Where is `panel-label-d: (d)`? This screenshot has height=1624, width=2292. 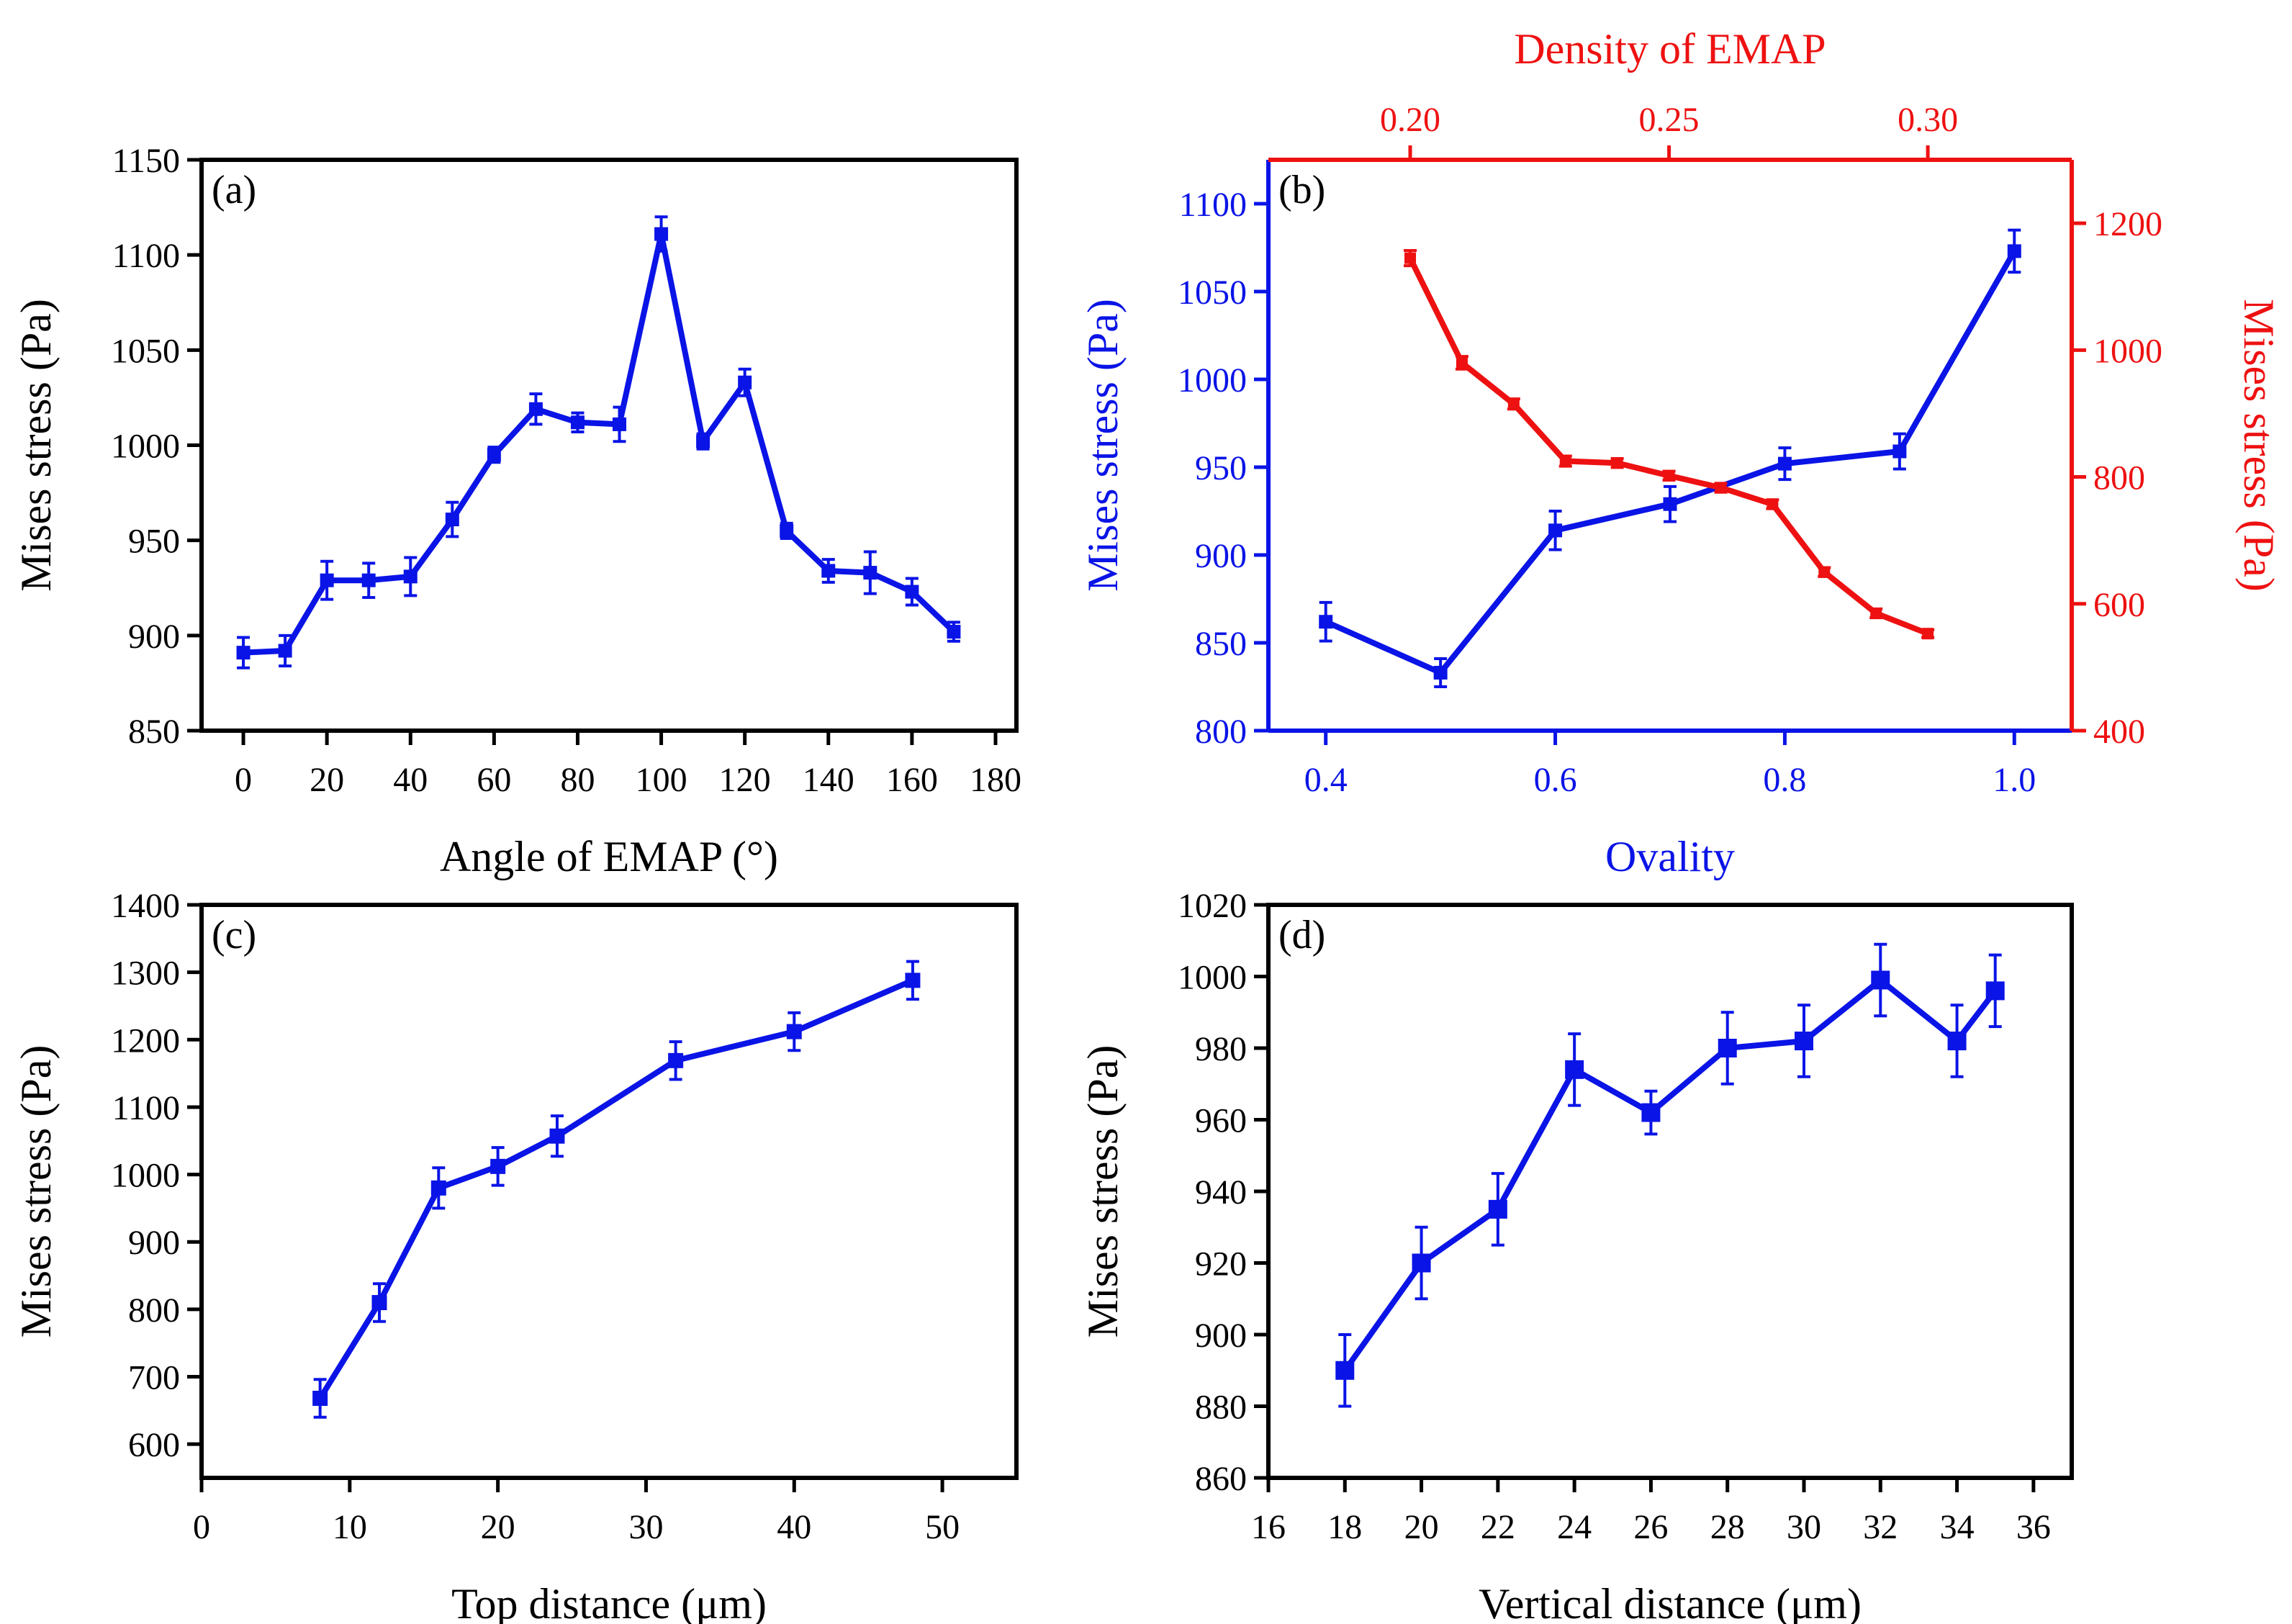 panel-label-d: (d) is located at coordinates (1301, 935).